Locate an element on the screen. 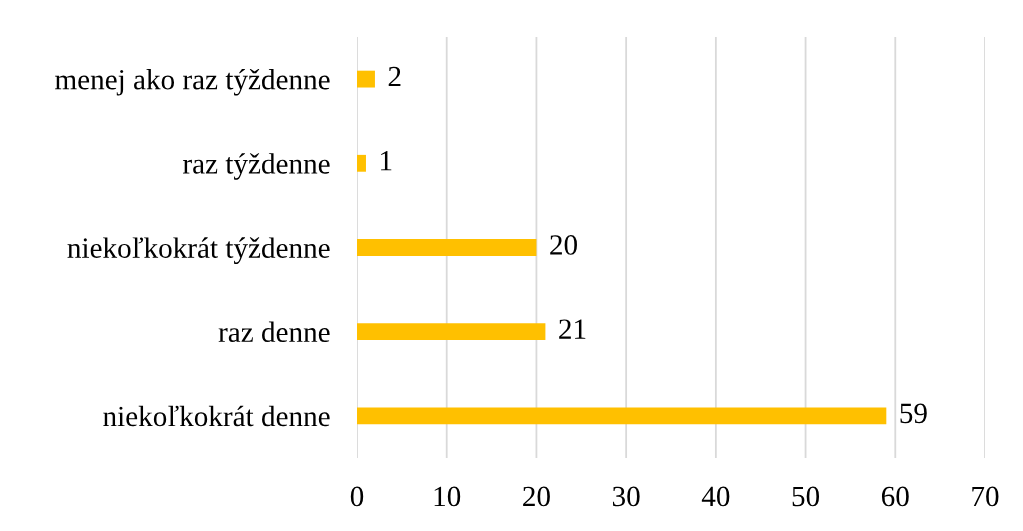  y-tick-label: raz týždenne is located at coordinates (256, 166).